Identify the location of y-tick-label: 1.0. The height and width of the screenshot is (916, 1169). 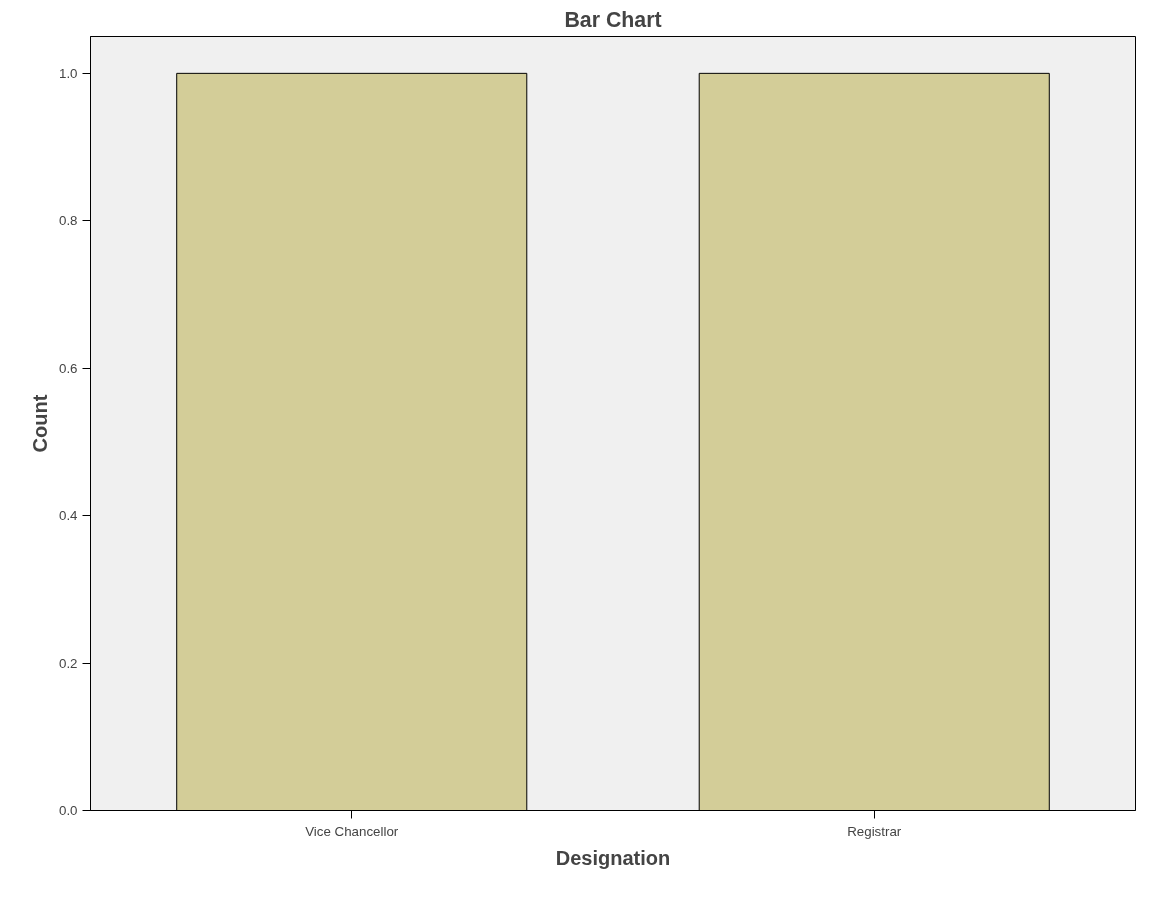
(68, 73).